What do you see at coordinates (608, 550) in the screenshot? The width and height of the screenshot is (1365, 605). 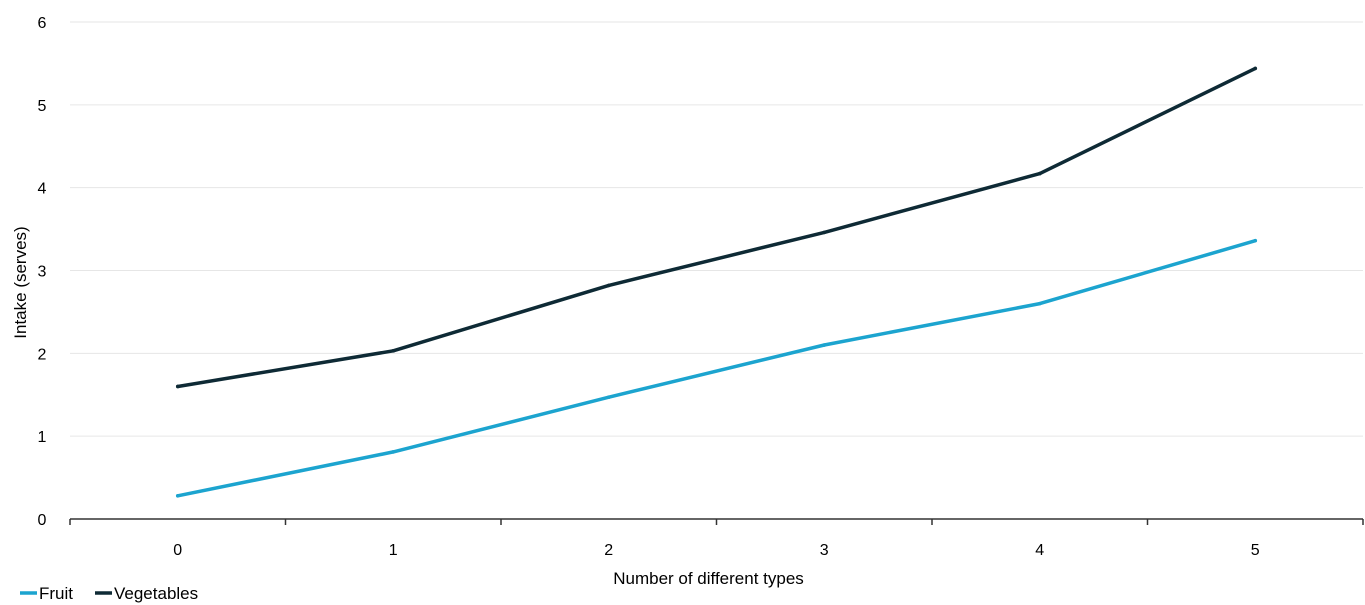 I see `x-tick-label: 2` at bounding box center [608, 550].